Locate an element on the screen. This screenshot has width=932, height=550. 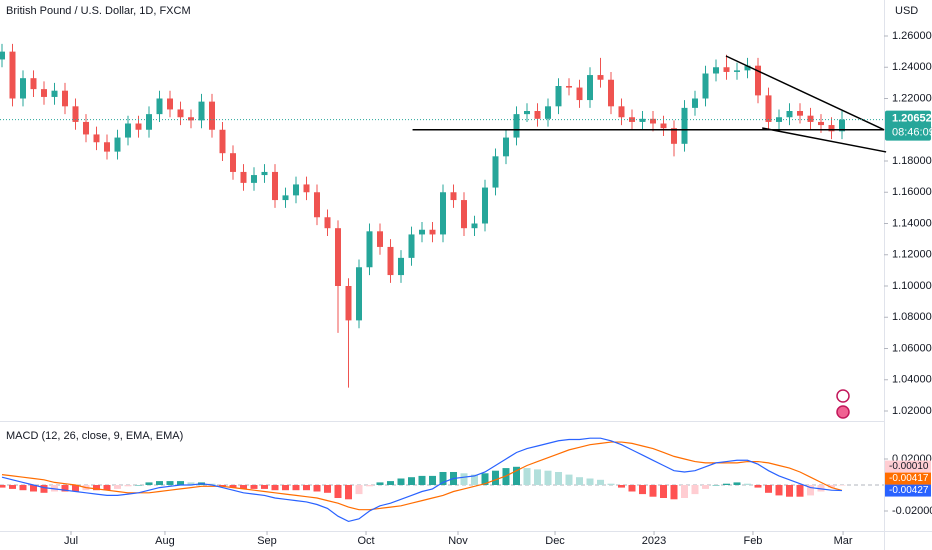
y-tick-label: 1.24000 is located at coordinates (912, 67).